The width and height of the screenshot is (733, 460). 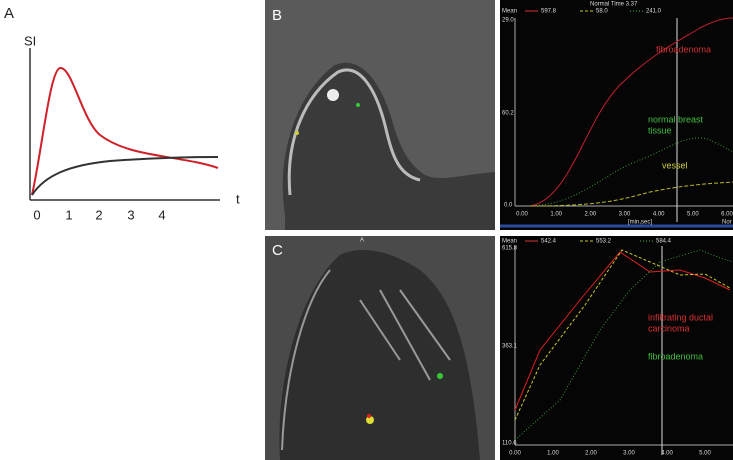 What do you see at coordinates (680, 317) in the screenshot?
I see `curve-label: infiltrating ductal` at bounding box center [680, 317].